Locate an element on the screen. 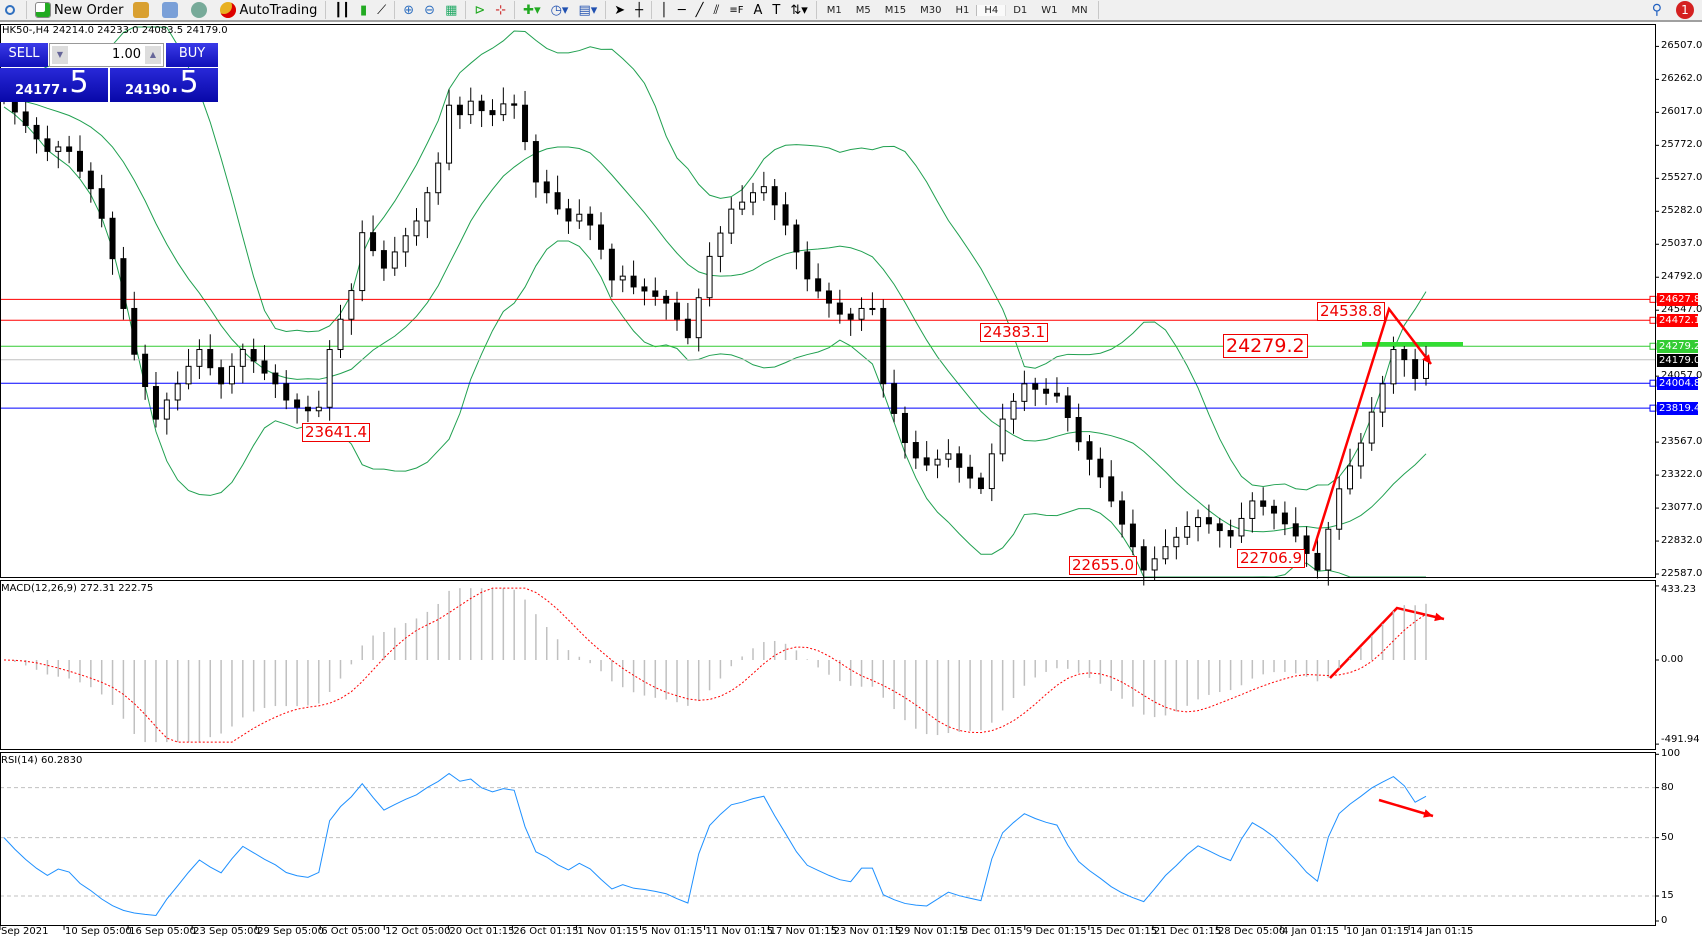 The width and height of the screenshot is (1702, 937). notifications-badge: 1 is located at coordinates (1685, 10).